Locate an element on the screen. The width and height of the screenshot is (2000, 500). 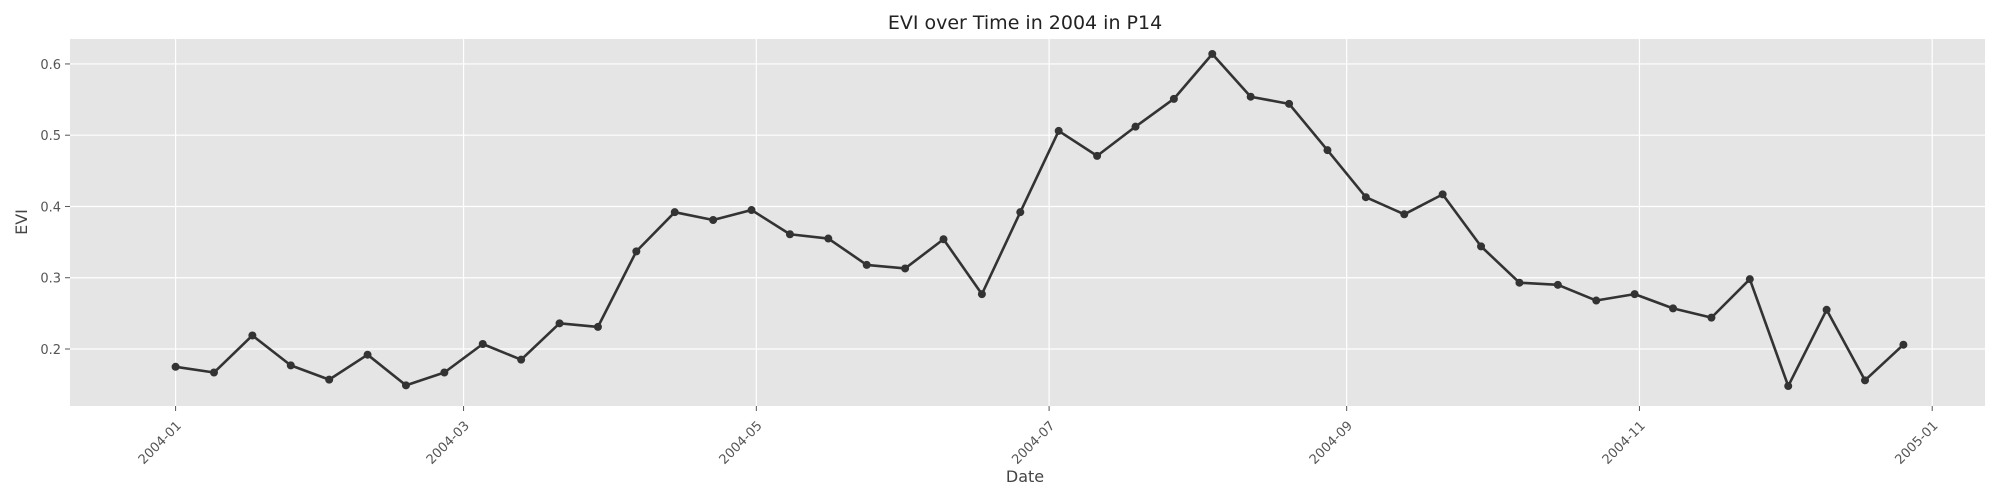
y-tick-label: 0.3 is located at coordinates (50, 279).